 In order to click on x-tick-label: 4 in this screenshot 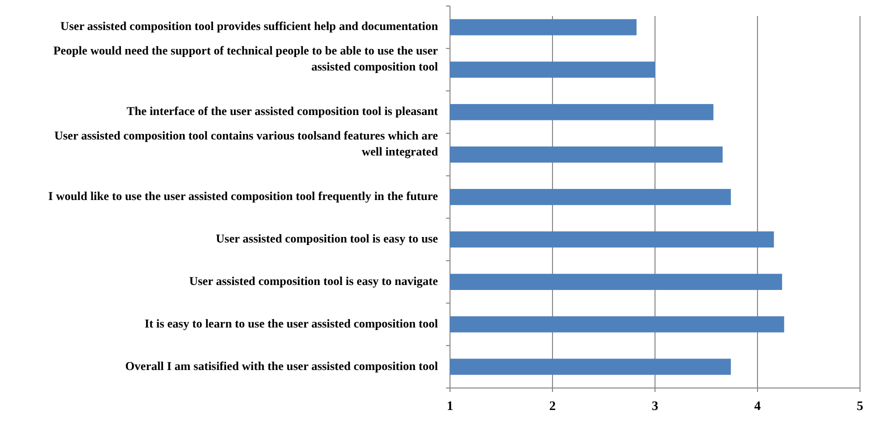, I will do `click(758, 405)`.